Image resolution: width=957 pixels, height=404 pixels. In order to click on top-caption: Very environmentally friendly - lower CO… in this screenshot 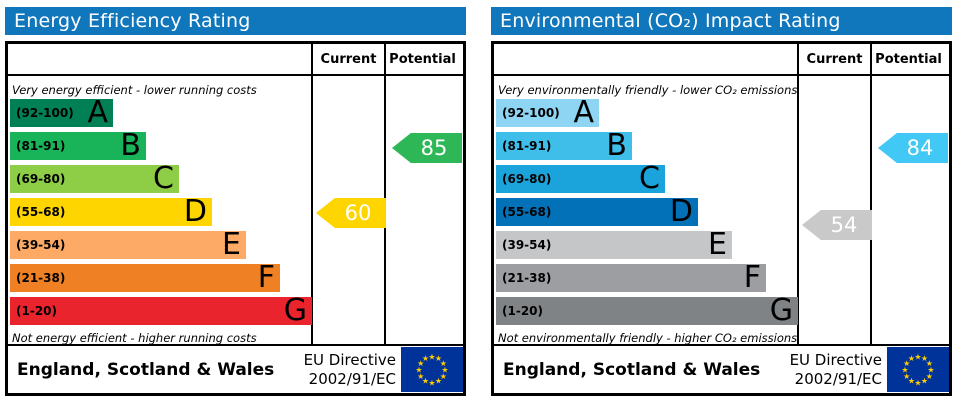, I will do `click(648, 90)`.